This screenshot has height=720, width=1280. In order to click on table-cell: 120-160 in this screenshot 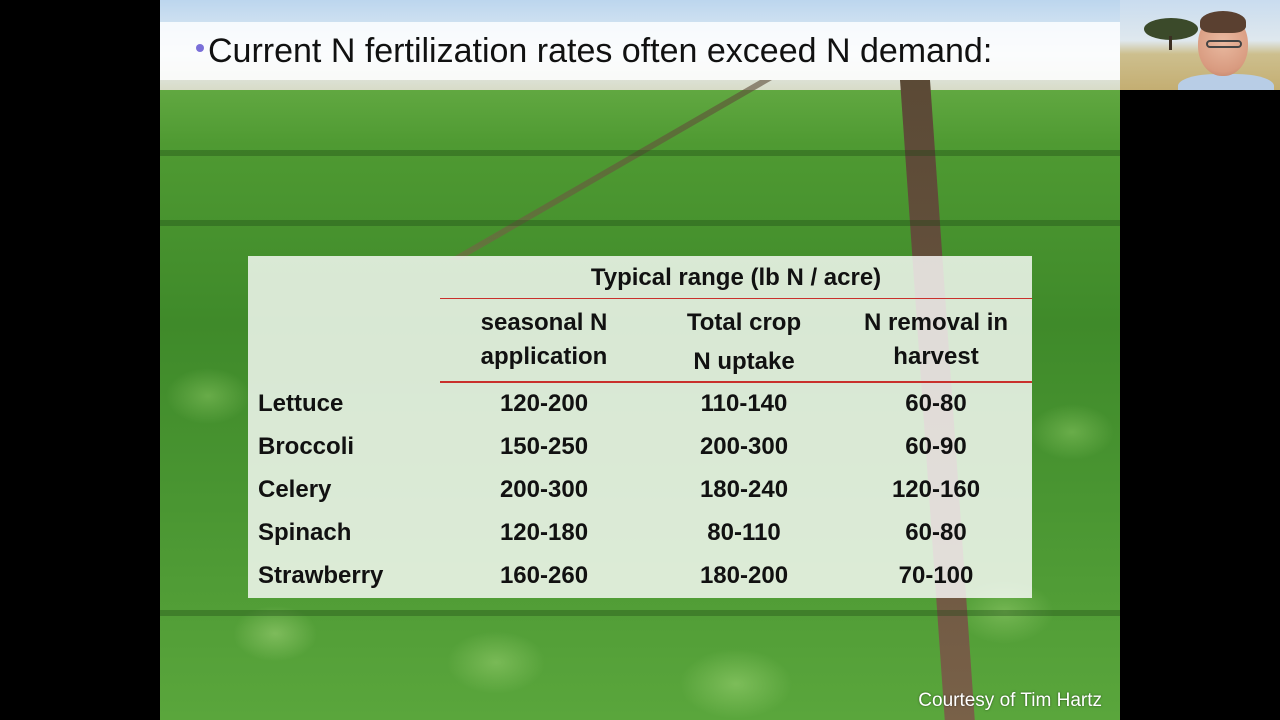, I will do `click(936, 489)`.